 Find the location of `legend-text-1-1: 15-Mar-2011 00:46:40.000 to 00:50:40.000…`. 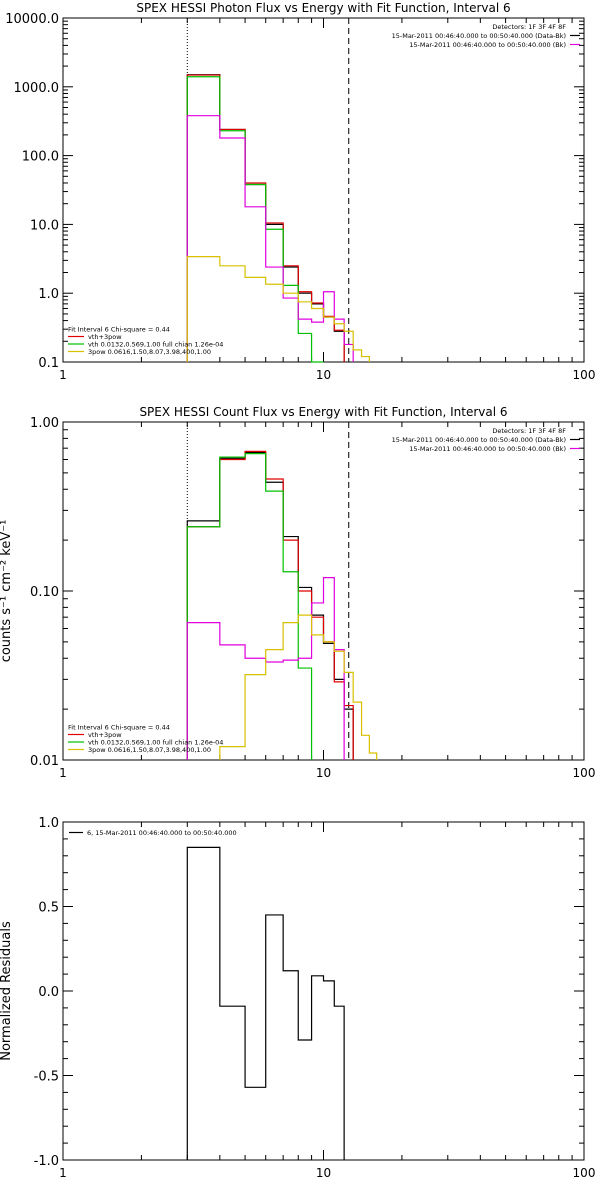

legend-text-1-1: 15-Mar-2011 00:46:40.000 to 00:50:40.000… is located at coordinates (479, 440).